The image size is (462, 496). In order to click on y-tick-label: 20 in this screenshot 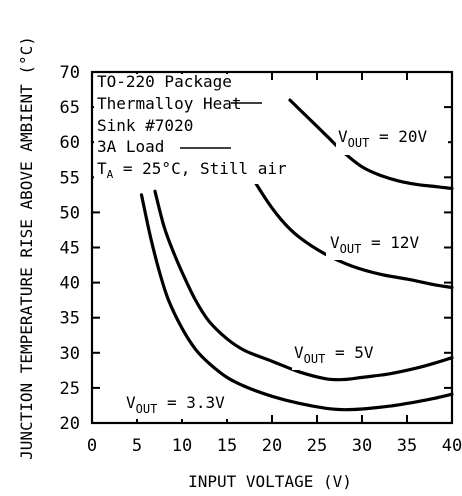, I will do `click(70, 424)`.